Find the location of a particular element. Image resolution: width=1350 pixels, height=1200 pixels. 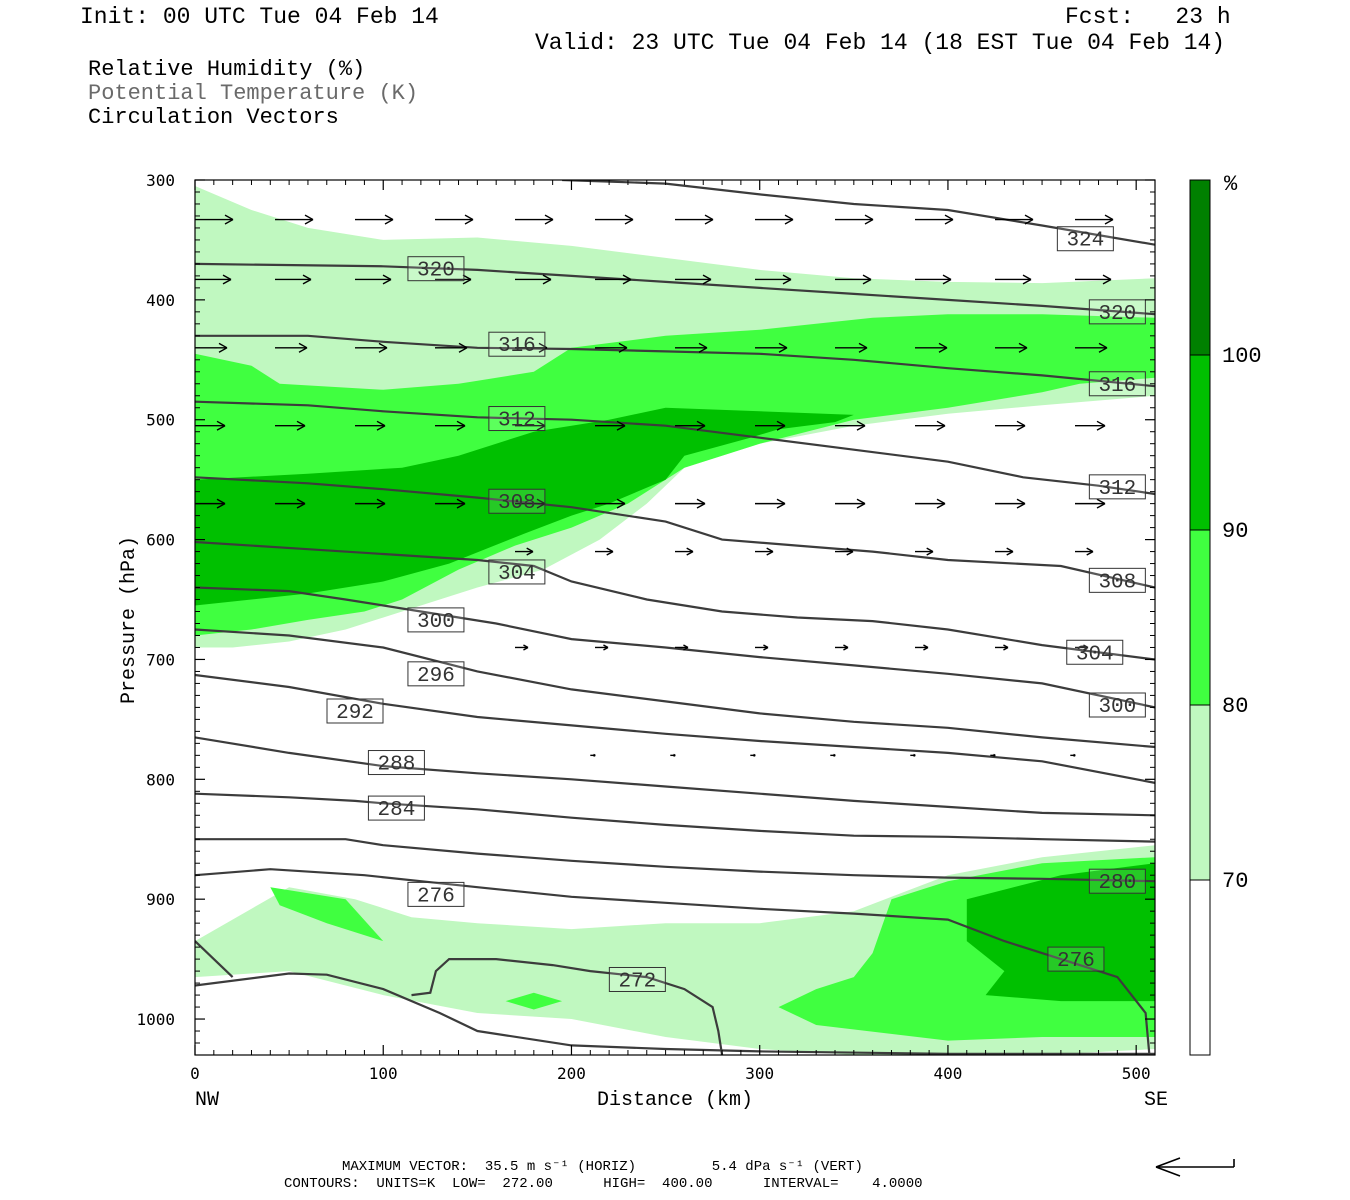

contour-label-text: 284 is located at coordinates (397, 810).